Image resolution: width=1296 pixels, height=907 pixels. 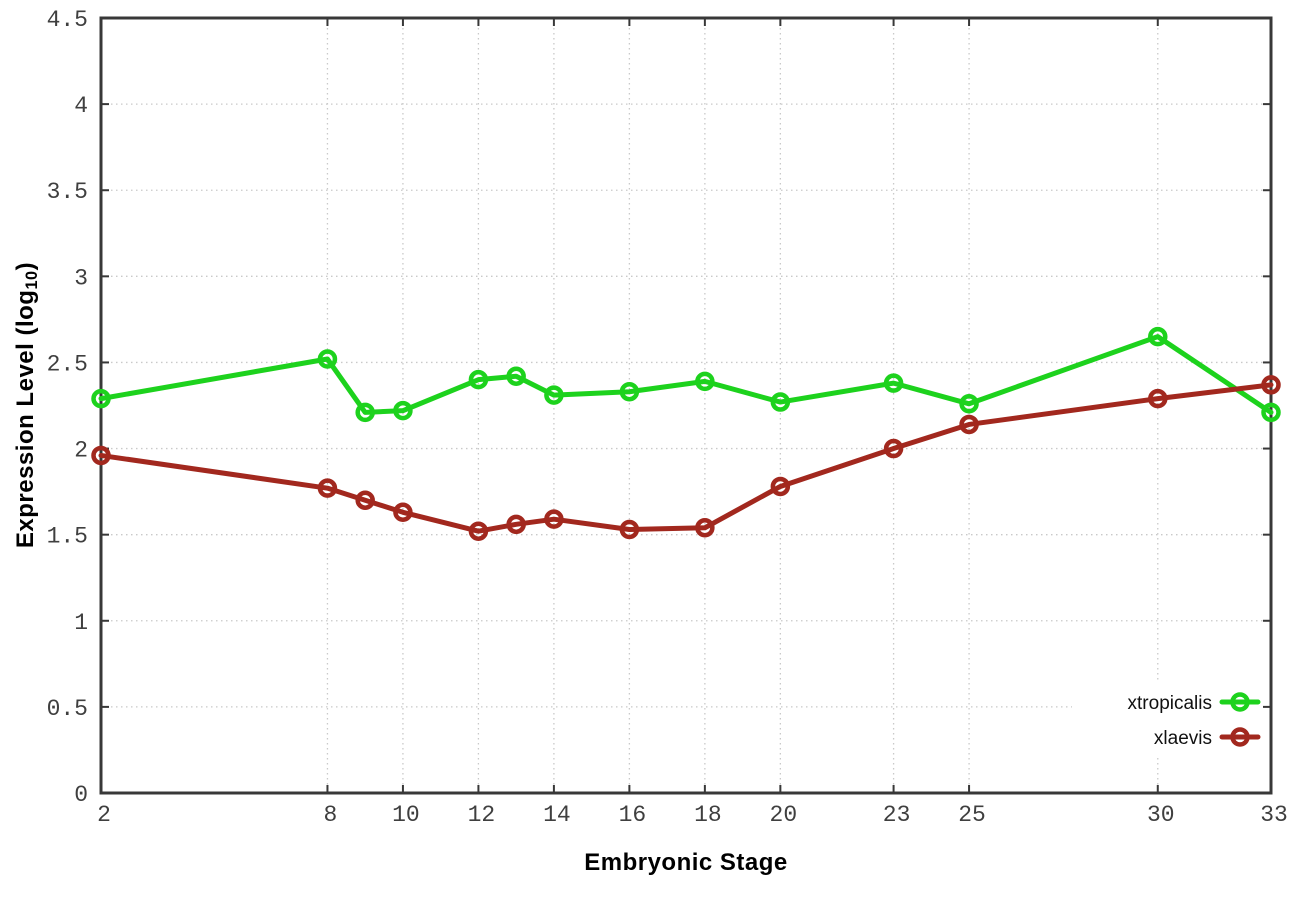 I want to click on y-tick-label: 2.5, so click(x=67, y=364).